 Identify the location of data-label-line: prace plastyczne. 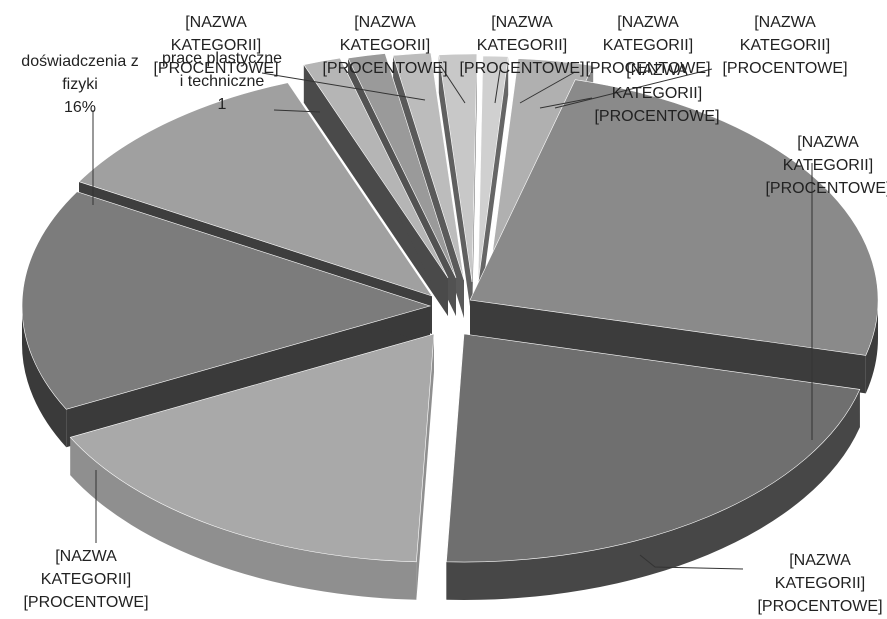
(222, 58).